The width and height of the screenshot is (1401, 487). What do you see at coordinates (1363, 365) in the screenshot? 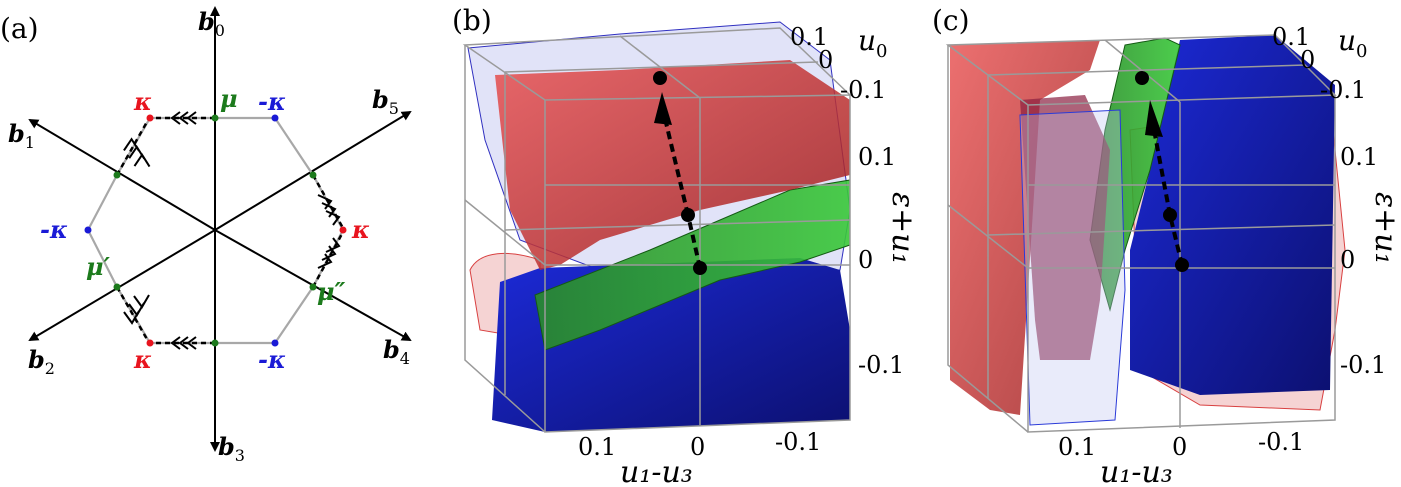
I see `tick-eps-c-3: -0.1` at bounding box center [1363, 365].